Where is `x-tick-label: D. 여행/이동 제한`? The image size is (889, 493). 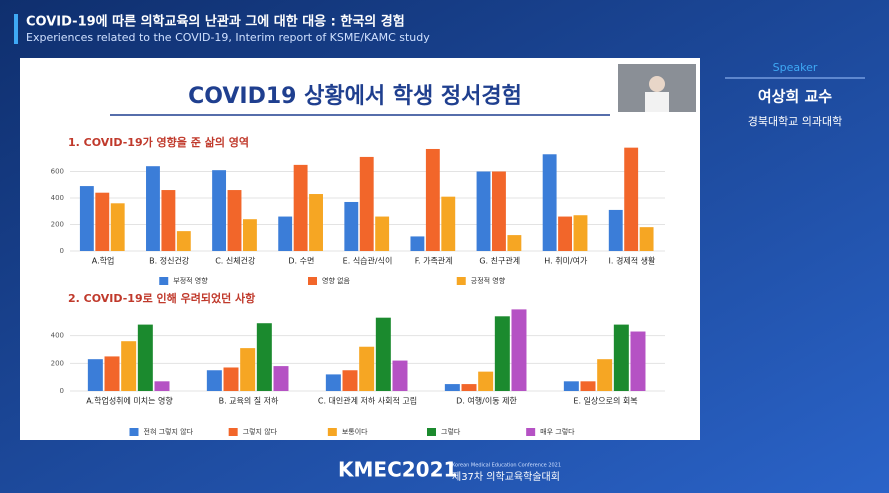
x-tick-label: D. 여행/이동 제한 is located at coordinates (486, 401).